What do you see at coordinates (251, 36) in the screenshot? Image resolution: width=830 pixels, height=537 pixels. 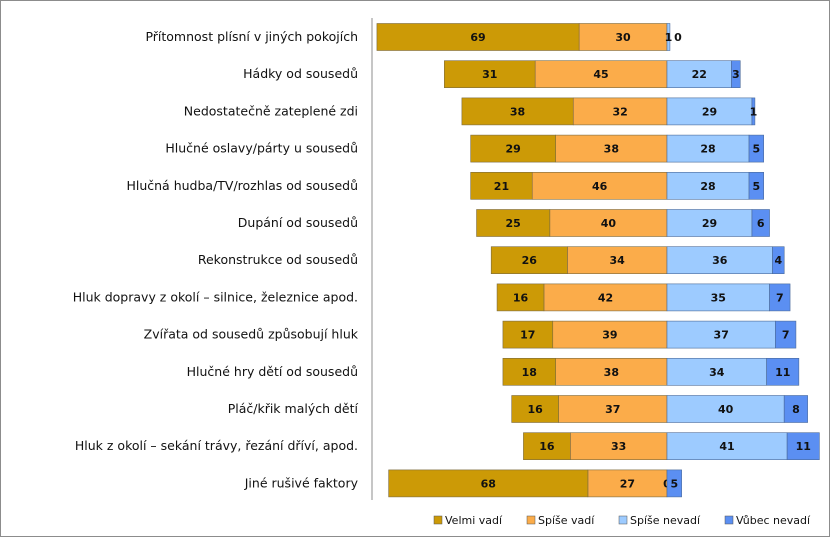 I see `category-label: Přítomnost plísní v jiných pokojích` at bounding box center [251, 36].